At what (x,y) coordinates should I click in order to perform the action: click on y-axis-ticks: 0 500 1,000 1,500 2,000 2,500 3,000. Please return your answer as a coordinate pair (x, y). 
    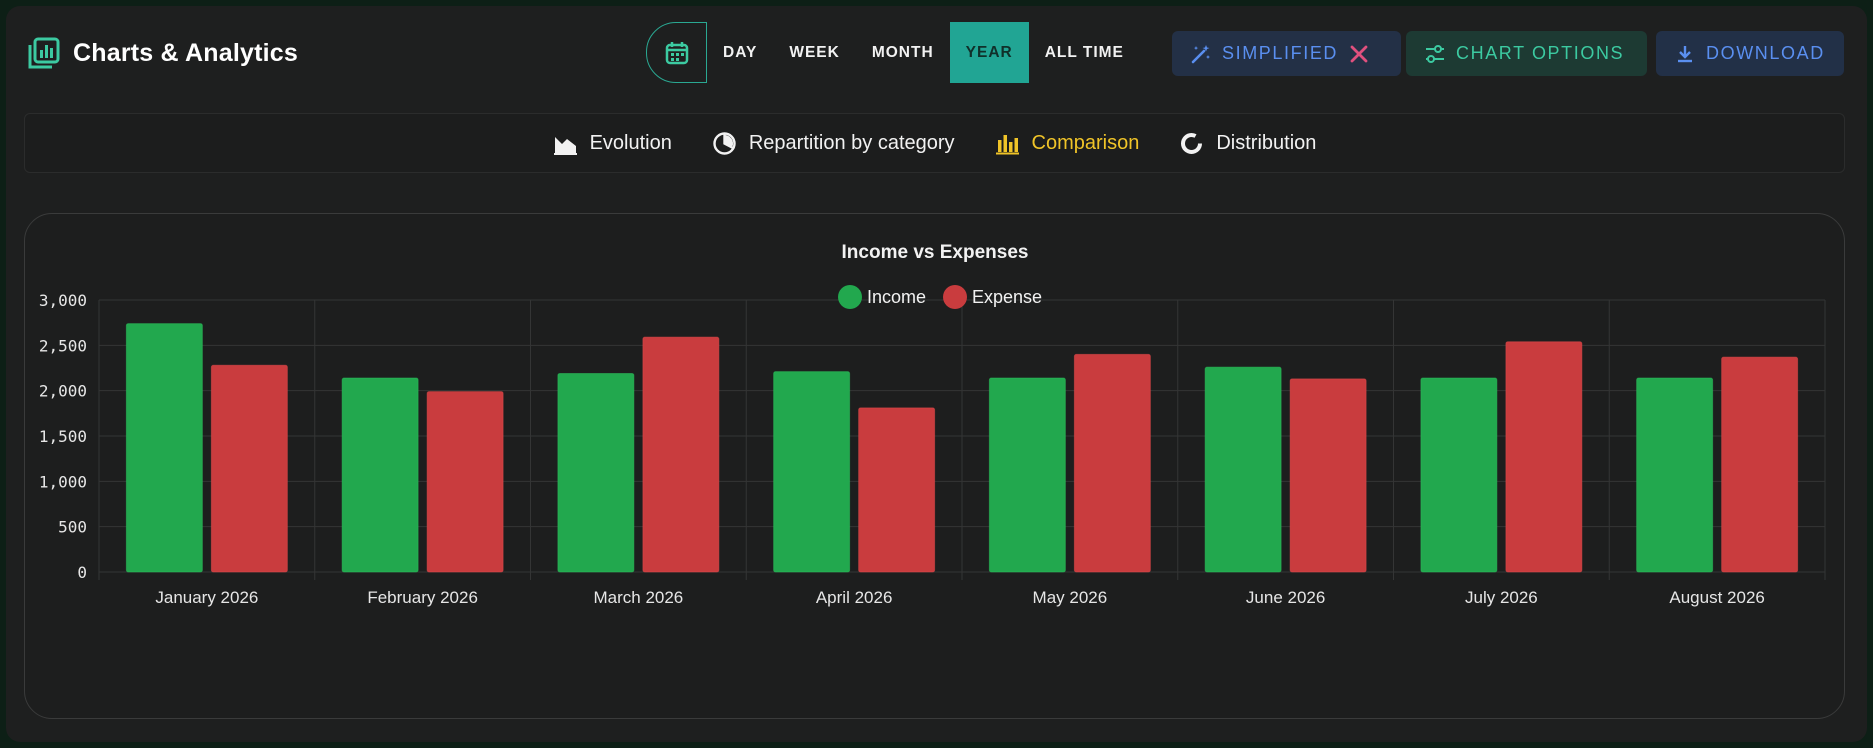
    Looking at the image, I should click on (63, 436).